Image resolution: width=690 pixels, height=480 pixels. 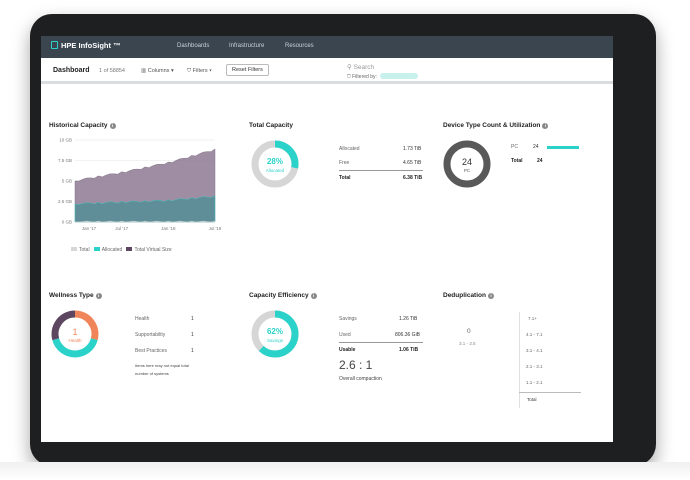 I want to click on capacity-efficiency-label: Capacity Efficiency, so click(x=279, y=295).